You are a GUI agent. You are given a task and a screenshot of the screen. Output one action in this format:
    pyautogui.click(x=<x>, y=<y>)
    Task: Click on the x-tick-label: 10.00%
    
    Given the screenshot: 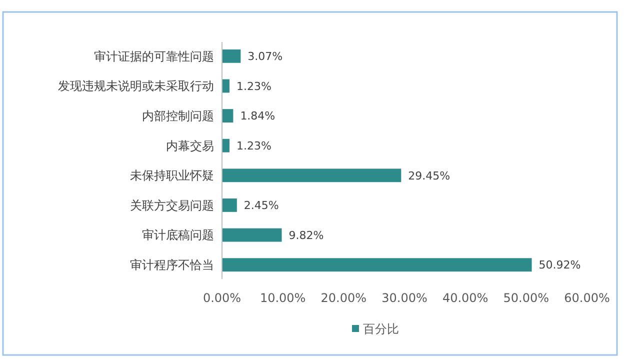 What is the action you would take?
    pyautogui.click(x=283, y=298)
    